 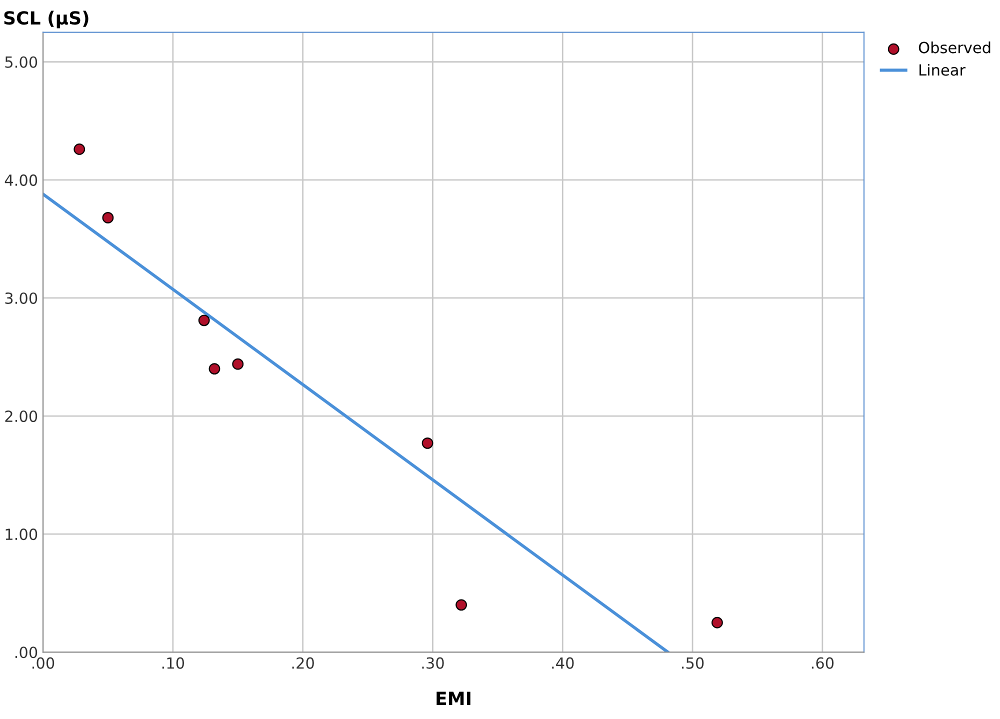 What do you see at coordinates (943, 70) in the screenshot?
I see `legend-label: Linear` at bounding box center [943, 70].